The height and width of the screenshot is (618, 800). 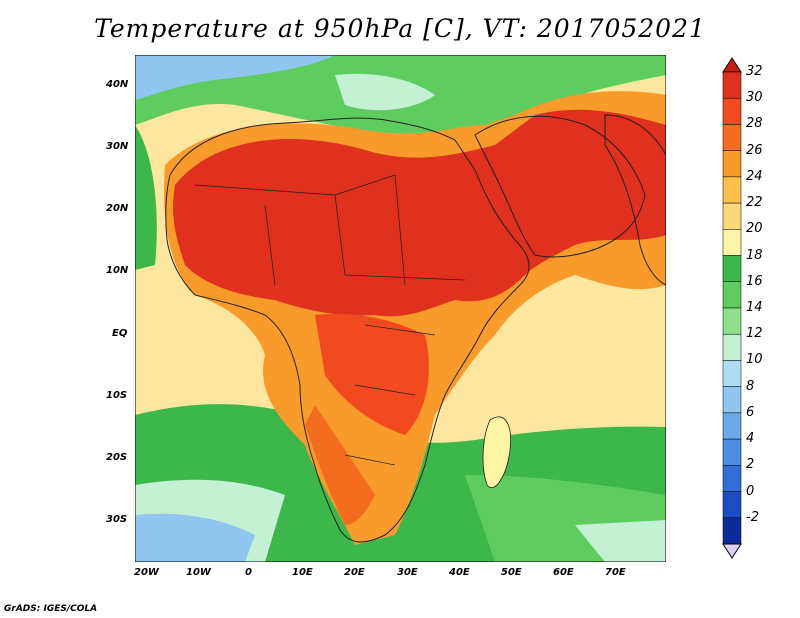 I want to click on colorbar-label: 22, so click(x=754, y=203).